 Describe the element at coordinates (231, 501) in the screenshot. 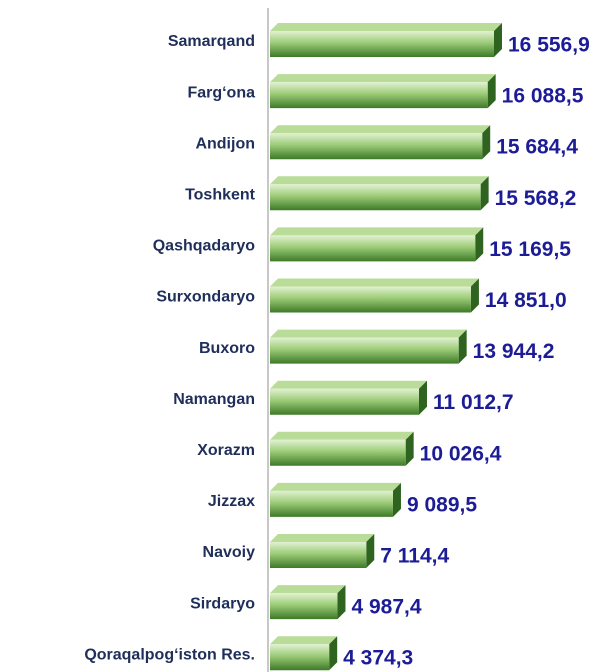

I see `category-label: Jizzax` at that location.